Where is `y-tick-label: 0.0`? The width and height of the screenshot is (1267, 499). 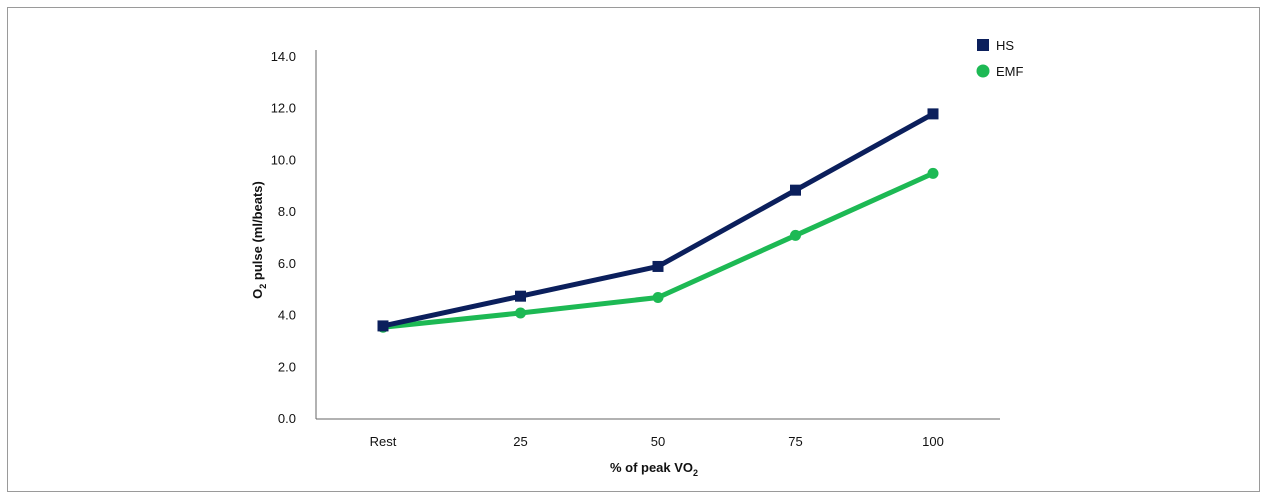 y-tick-label: 0.0 is located at coordinates (287, 418).